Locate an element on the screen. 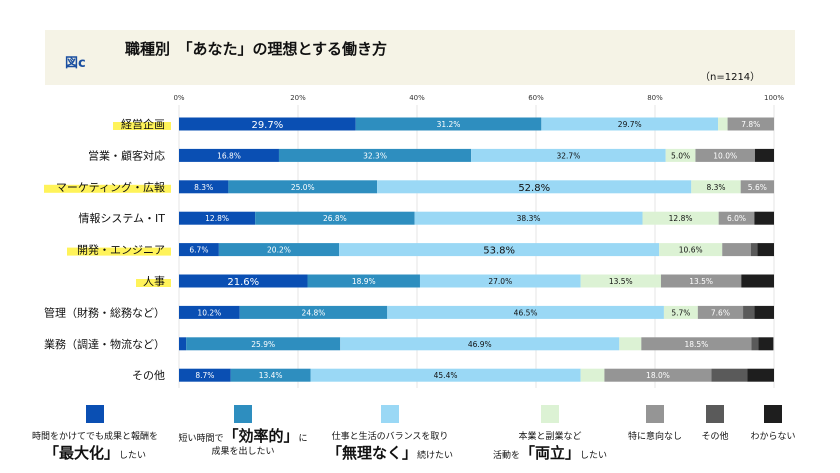  header-band is located at coordinates (420, 57).